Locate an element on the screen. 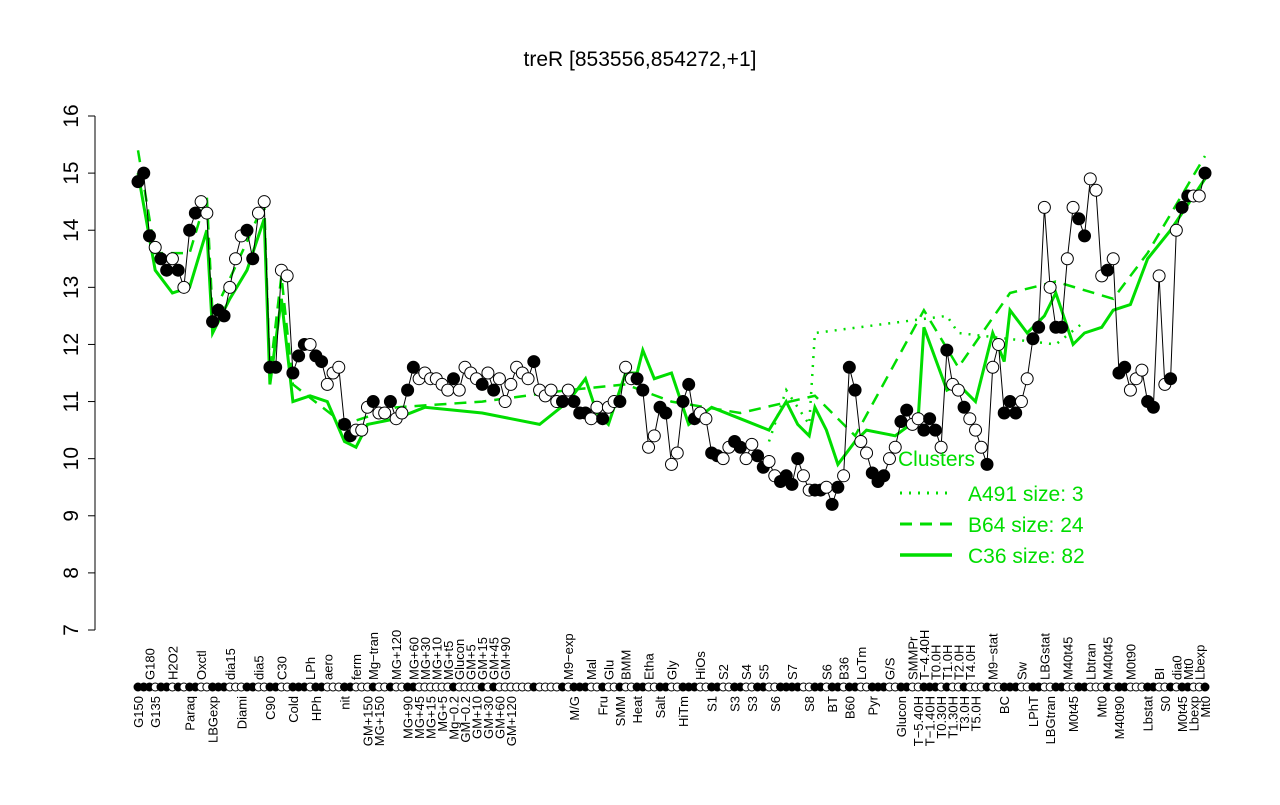  x-tick-label: Lbtran is located at coordinates (1090, 661).